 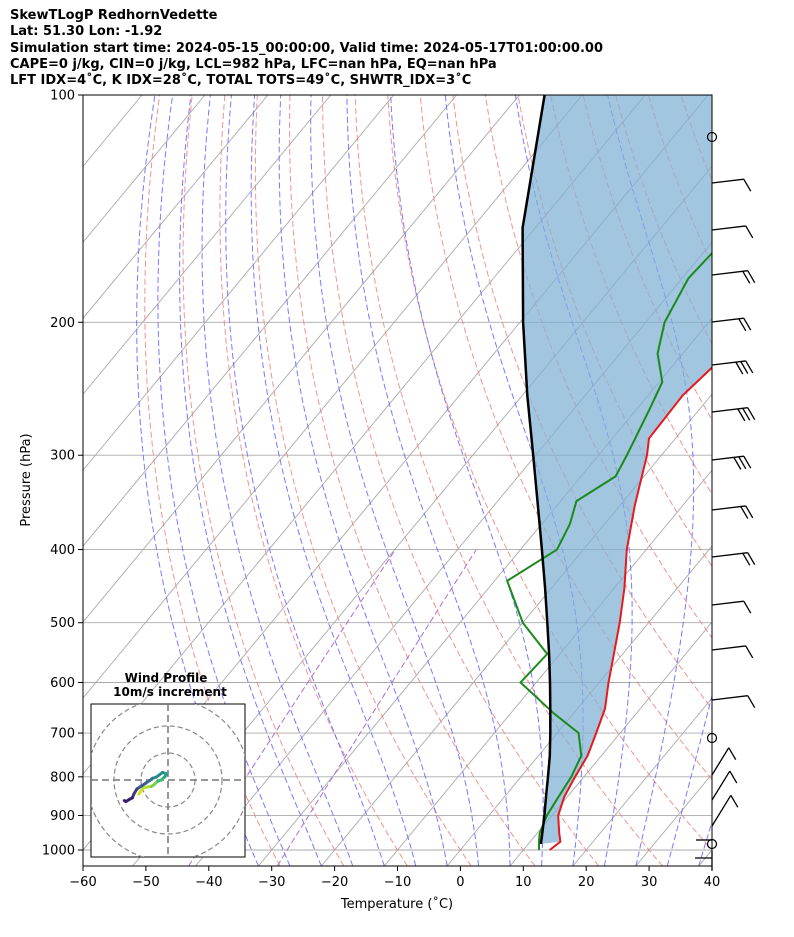 What do you see at coordinates (649, 882) in the screenshot?
I see `x-tick-label: 30` at bounding box center [649, 882].